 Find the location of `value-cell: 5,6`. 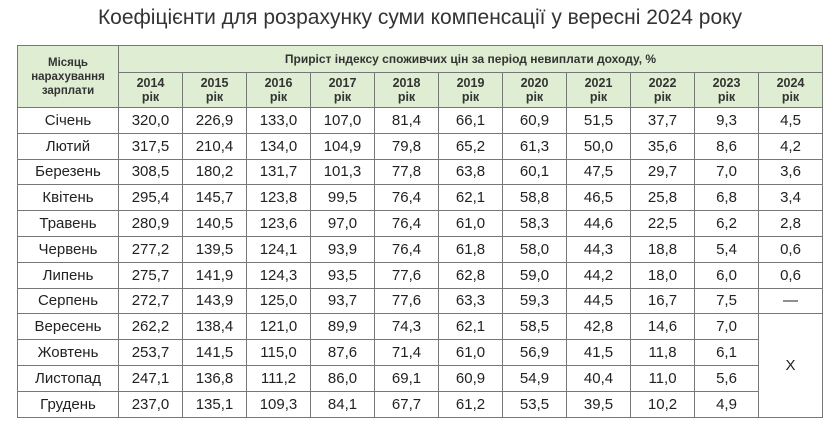

value-cell: 5,6 is located at coordinates (726, 378).